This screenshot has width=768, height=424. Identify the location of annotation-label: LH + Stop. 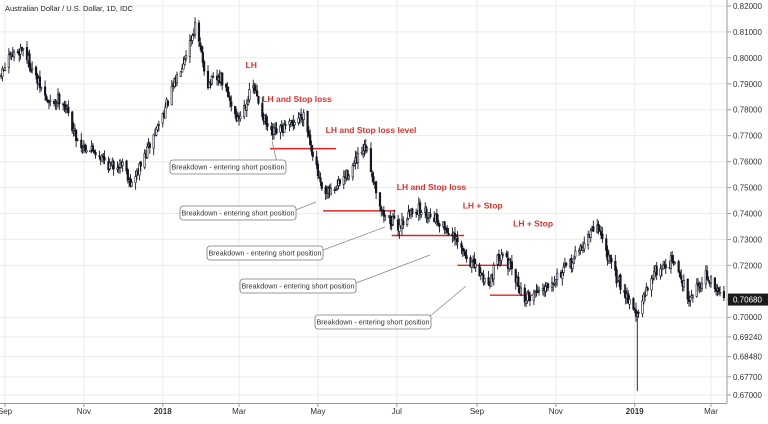
(533, 223).